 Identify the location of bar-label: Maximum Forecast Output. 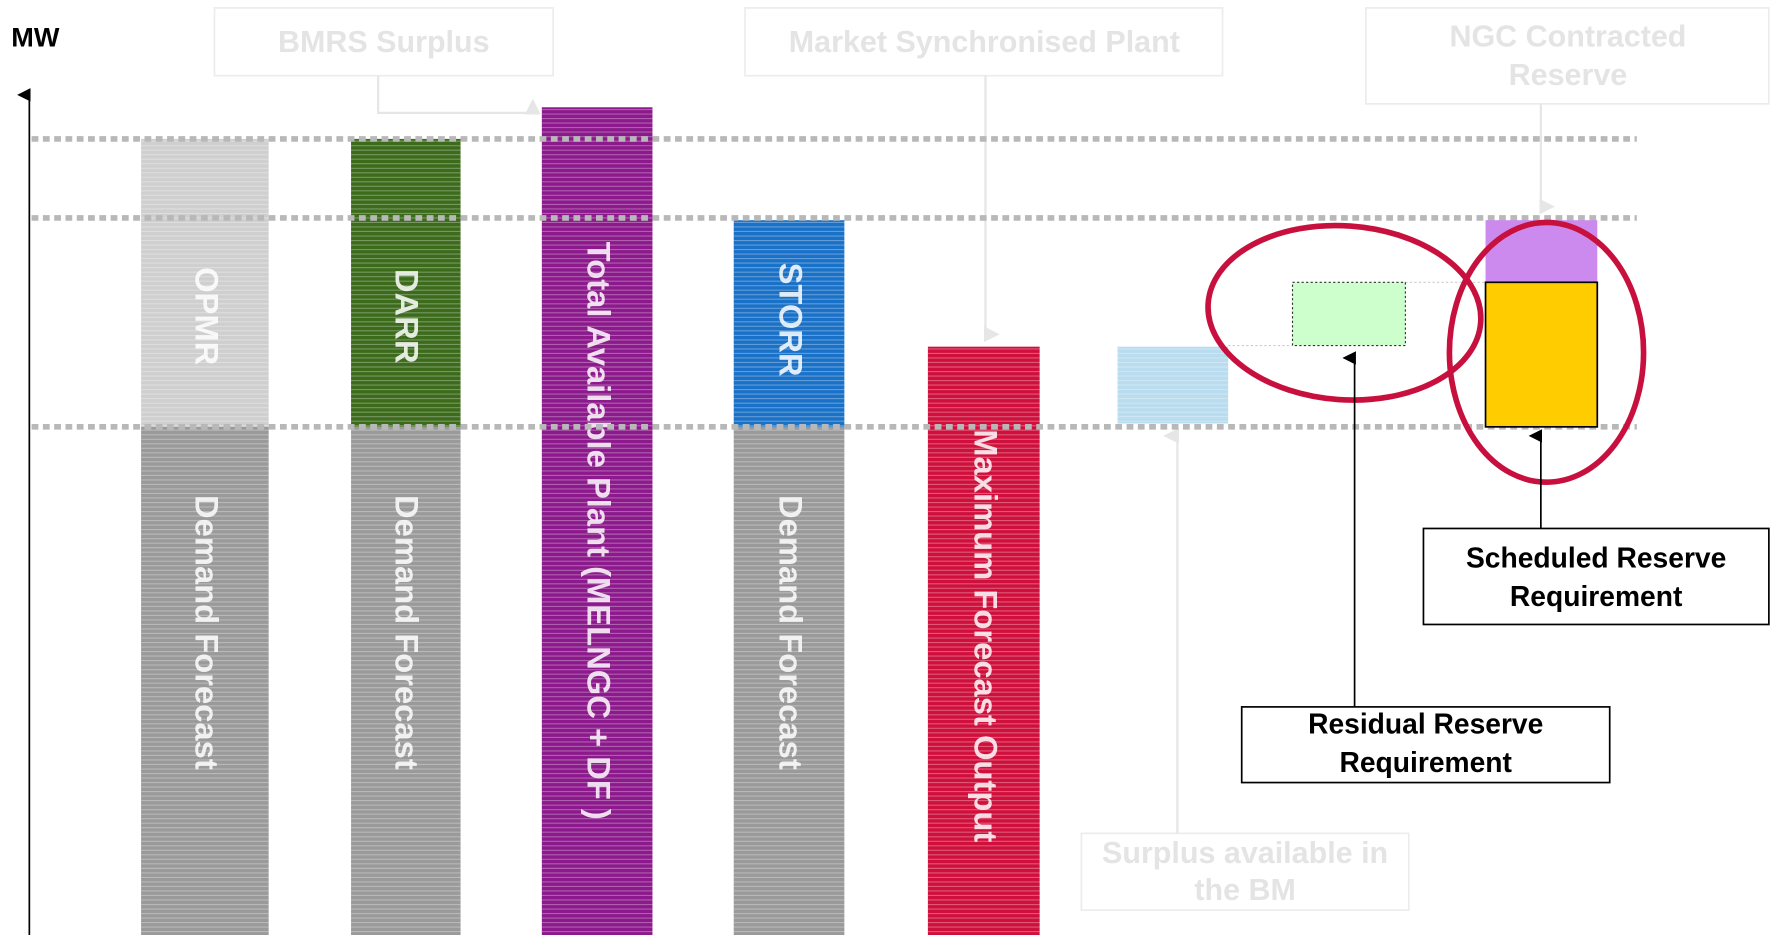
(986, 635).